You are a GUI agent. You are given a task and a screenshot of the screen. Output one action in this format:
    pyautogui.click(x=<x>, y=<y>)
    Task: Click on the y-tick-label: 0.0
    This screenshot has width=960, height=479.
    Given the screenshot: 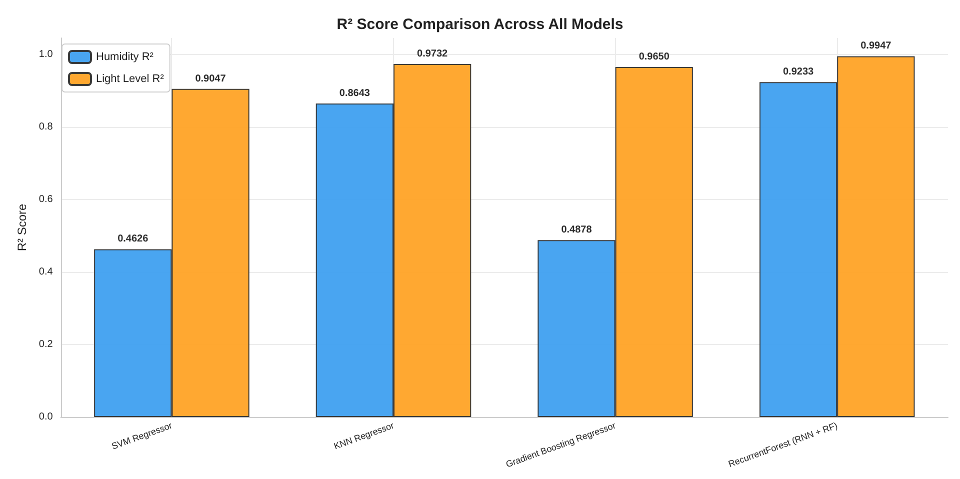 What is the action you would take?
    pyautogui.click(x=46, y=417)
    